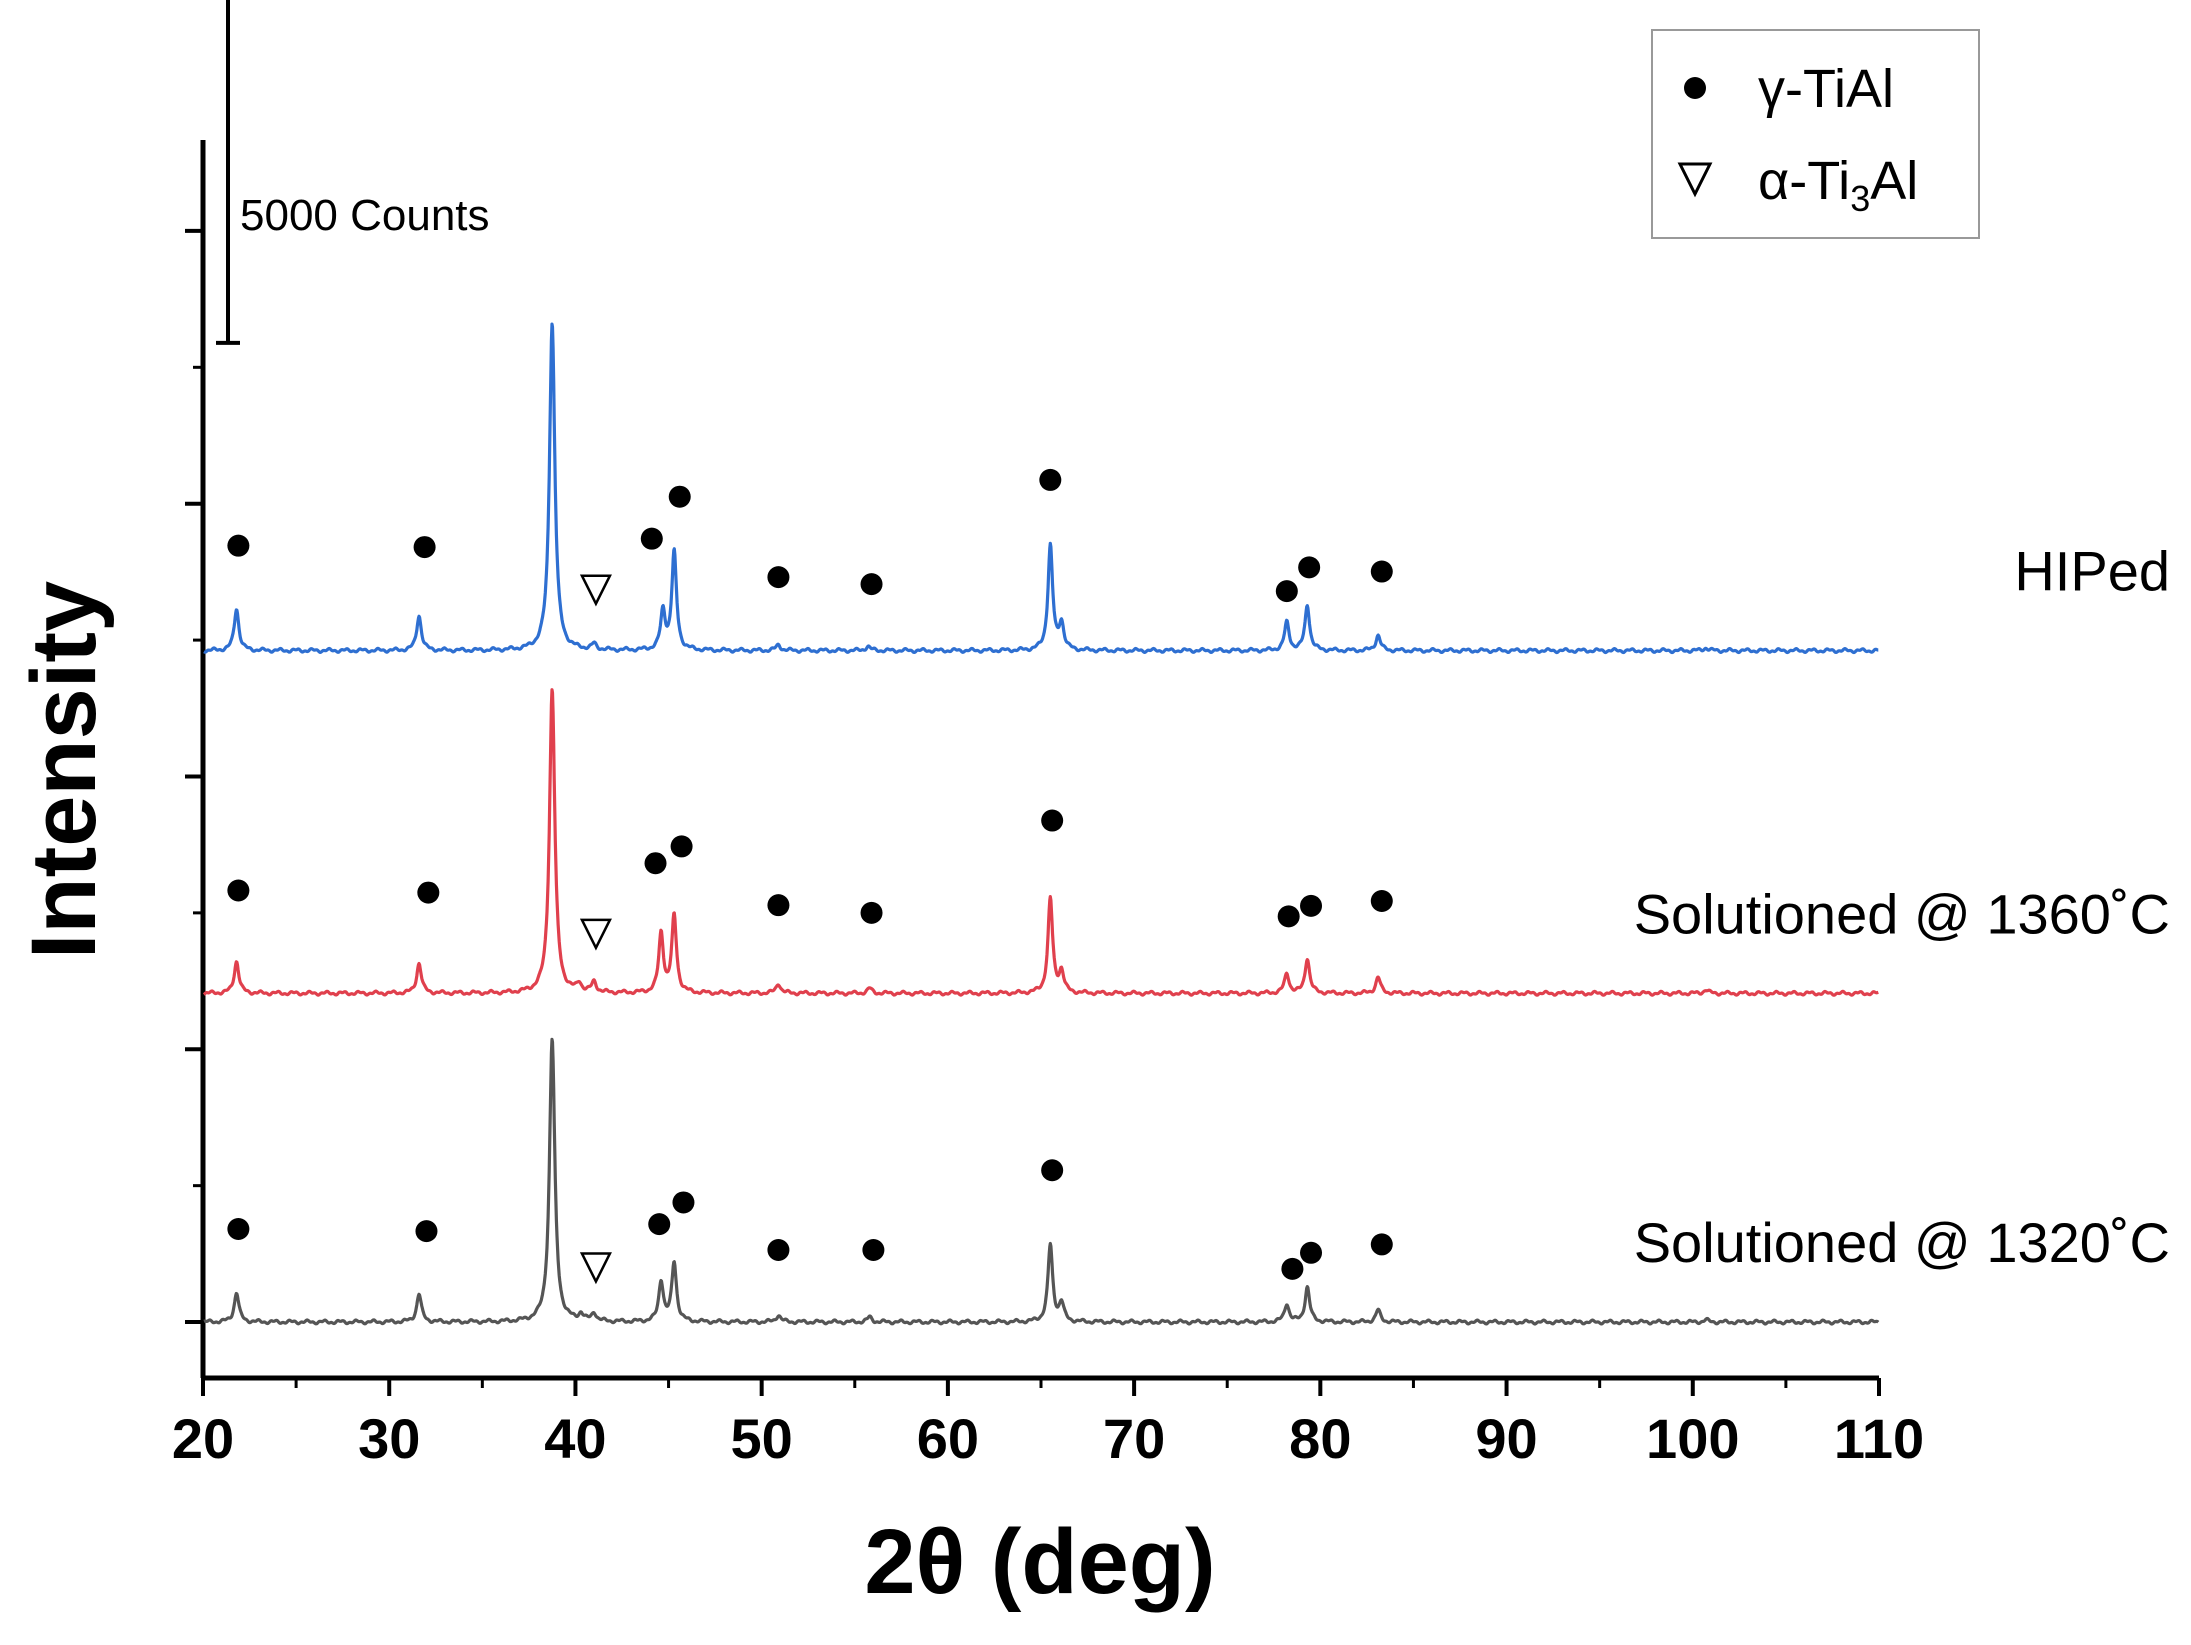  Describe the element at coordinates (1695, 180) in the screenshot. I see `legend-symbol-triangle` at that location.